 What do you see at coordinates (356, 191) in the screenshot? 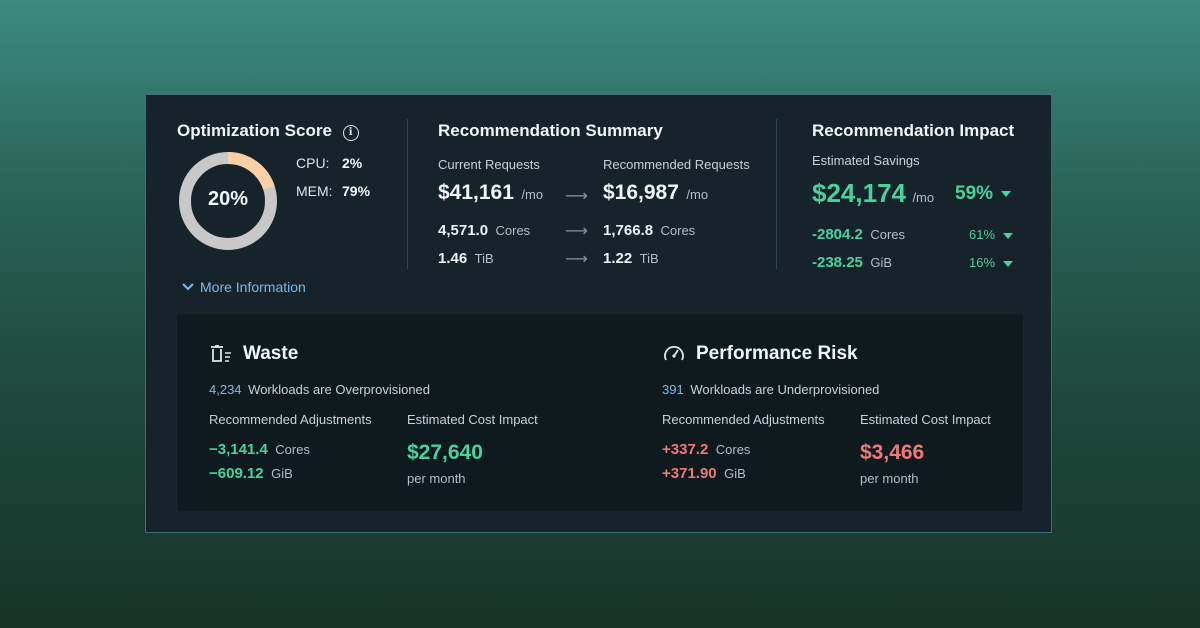
I see `mem-value: 79%` at bounding box center [356, 191].